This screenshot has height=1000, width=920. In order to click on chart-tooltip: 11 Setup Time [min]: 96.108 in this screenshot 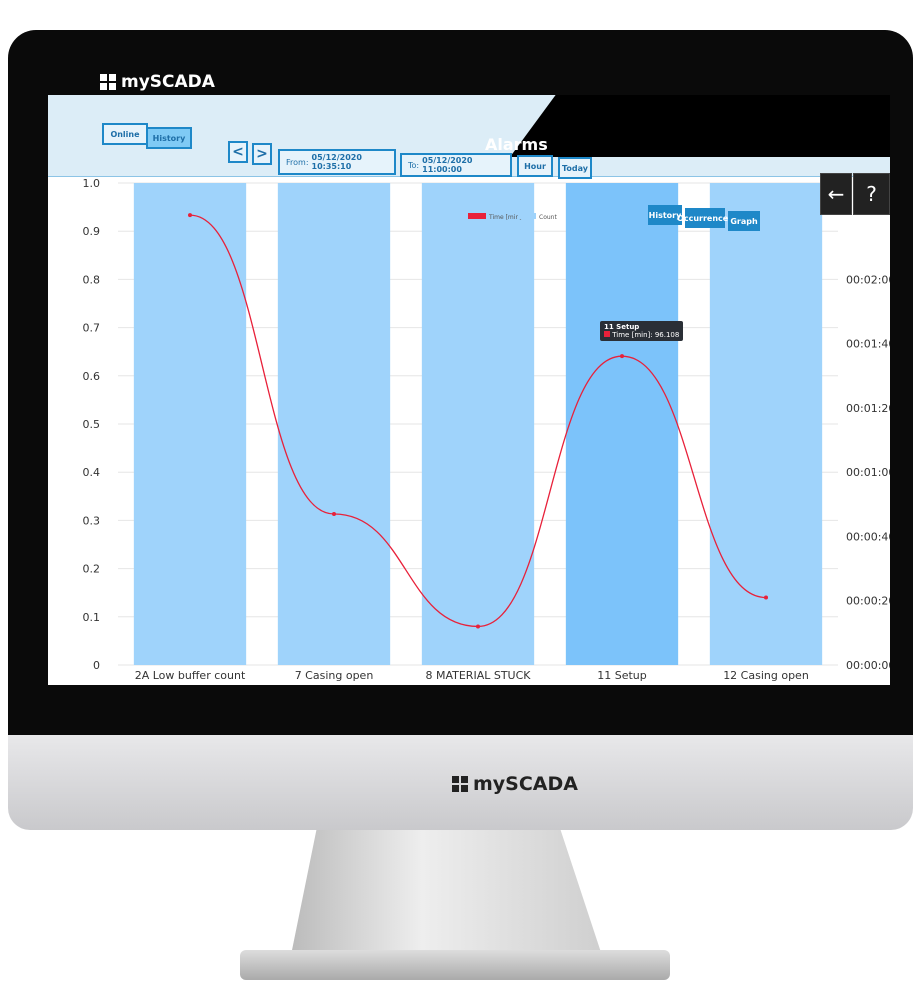, I will do `click(642, 331)`.